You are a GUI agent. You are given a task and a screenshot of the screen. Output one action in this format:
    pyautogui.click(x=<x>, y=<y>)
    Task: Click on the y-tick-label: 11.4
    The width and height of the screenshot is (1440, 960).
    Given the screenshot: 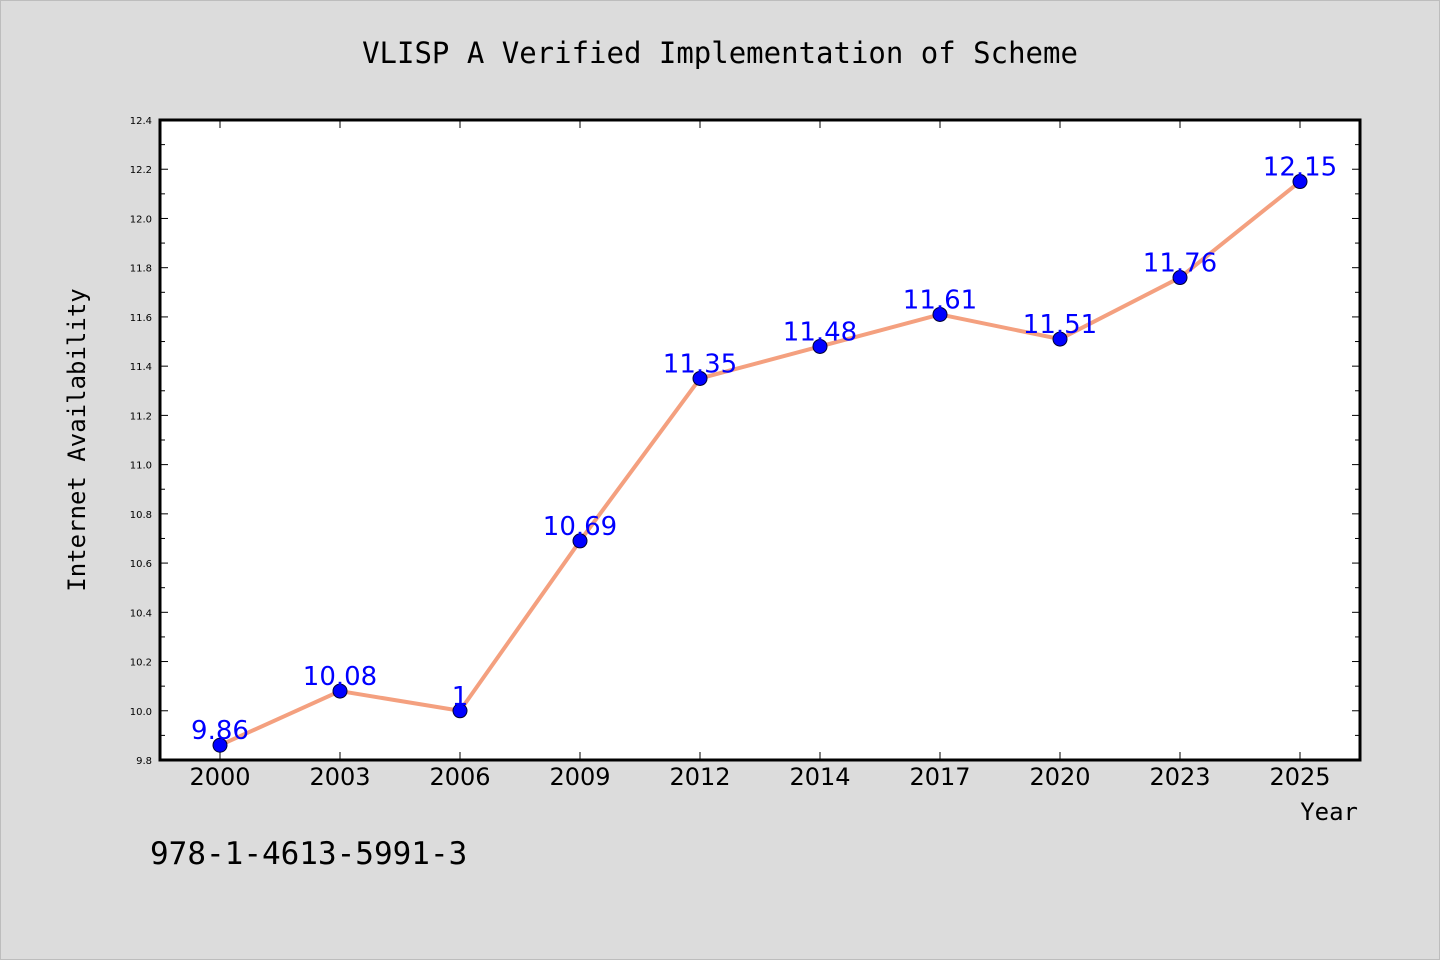 What is the action you would take?
    pyautogui.click(x=141, y=367)
    